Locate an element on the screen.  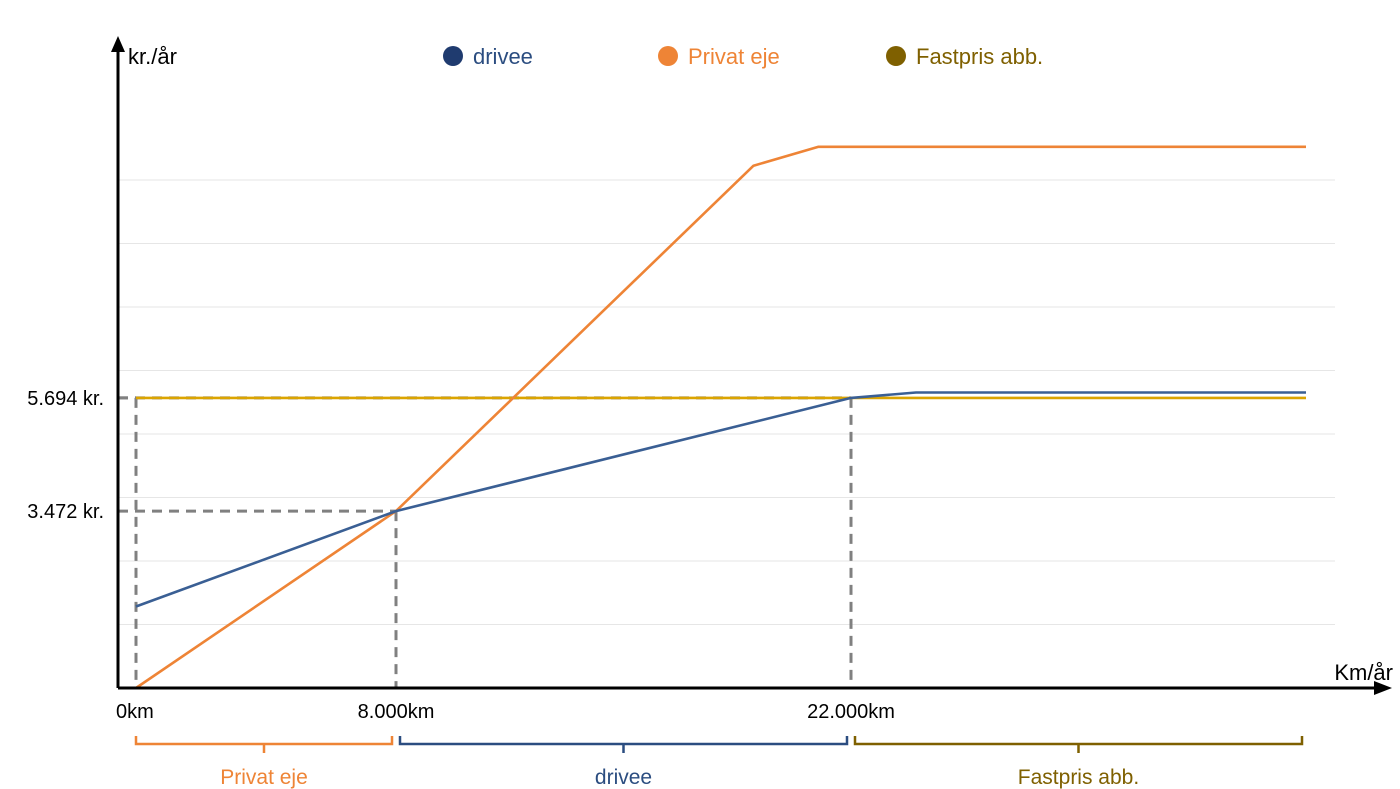
y-tick-label: 3.472 kr. is located at coordinates (65, 512).